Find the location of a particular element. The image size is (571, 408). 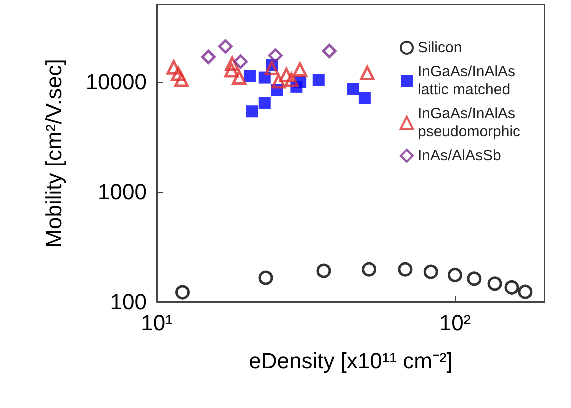

legend-label: InGaAs/InAlAs pseudomorphic is located at coordinates (470, 123).